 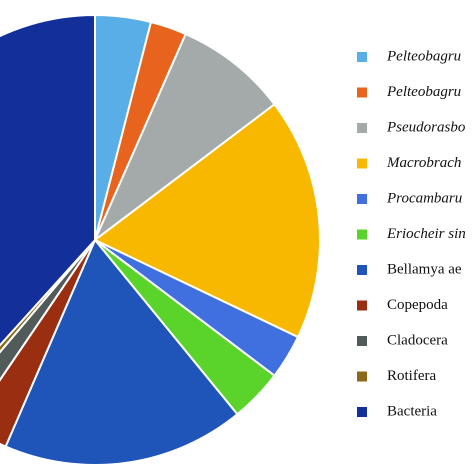 What do you see at coordinates (424, 269) in the screenshot?
I see `legend-label: Bellamya ae` at bounding box center [424, 269].